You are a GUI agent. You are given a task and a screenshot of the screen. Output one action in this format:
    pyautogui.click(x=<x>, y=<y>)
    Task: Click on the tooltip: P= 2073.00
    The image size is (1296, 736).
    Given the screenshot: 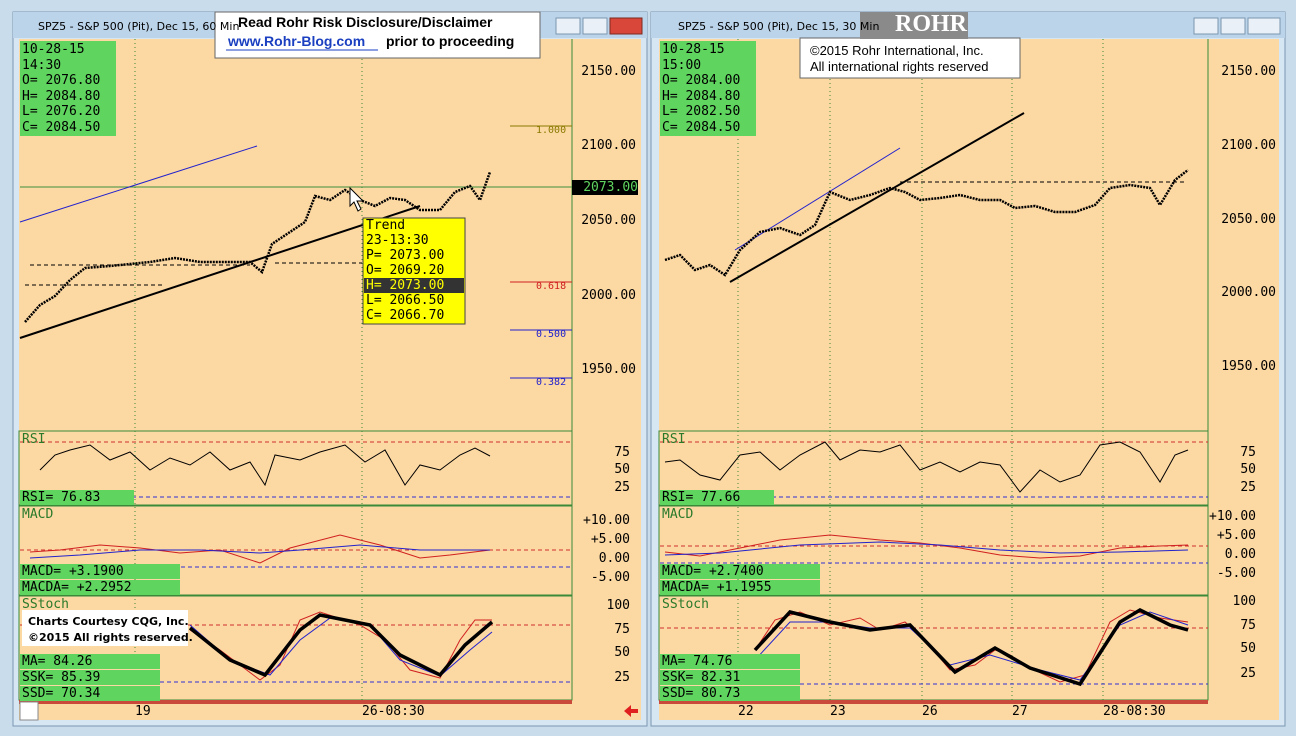 What is the action you would take?
    pyautogui.click(x=405, y=255)
    